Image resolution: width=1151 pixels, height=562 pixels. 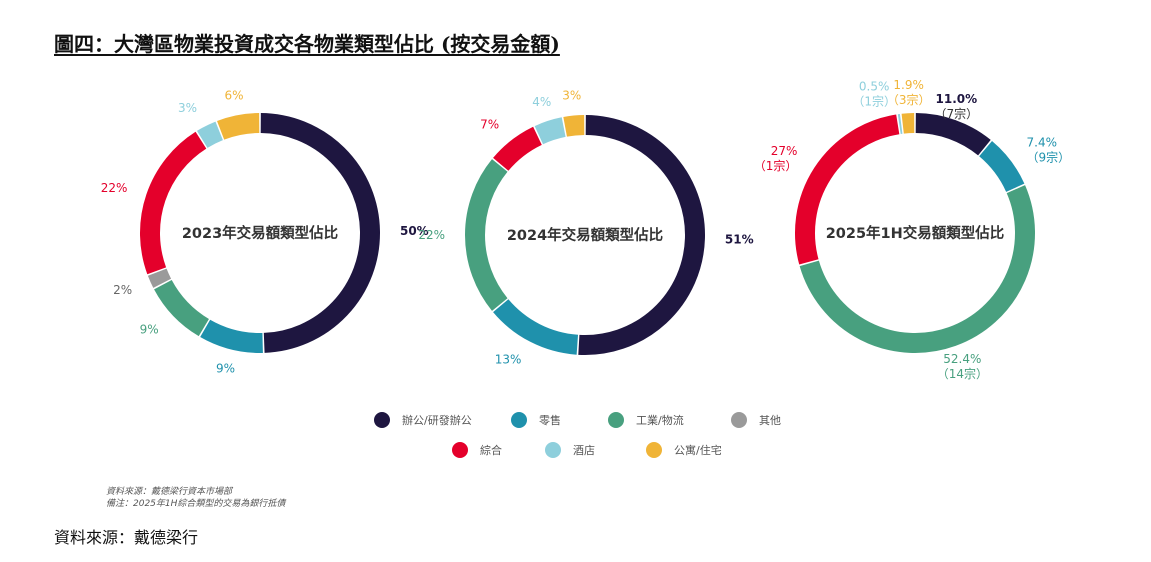 I want to click on legend-item-industrial: 工業/物流, so click(x=646, y=420).